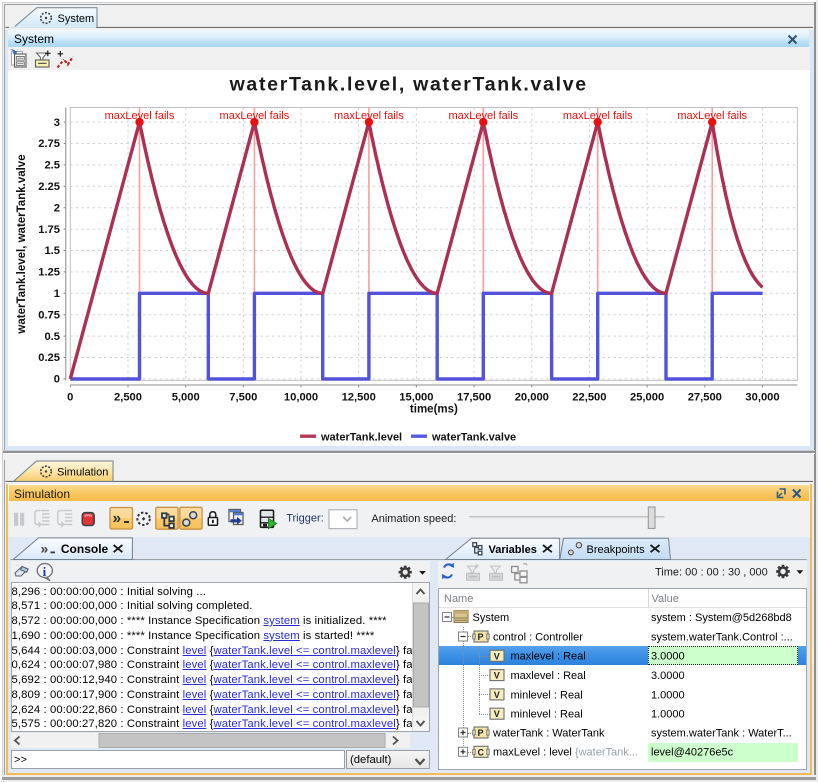  Describe the element at coordinates (57, 208) in the screenshot. I see `svg-text: 2` at that location.